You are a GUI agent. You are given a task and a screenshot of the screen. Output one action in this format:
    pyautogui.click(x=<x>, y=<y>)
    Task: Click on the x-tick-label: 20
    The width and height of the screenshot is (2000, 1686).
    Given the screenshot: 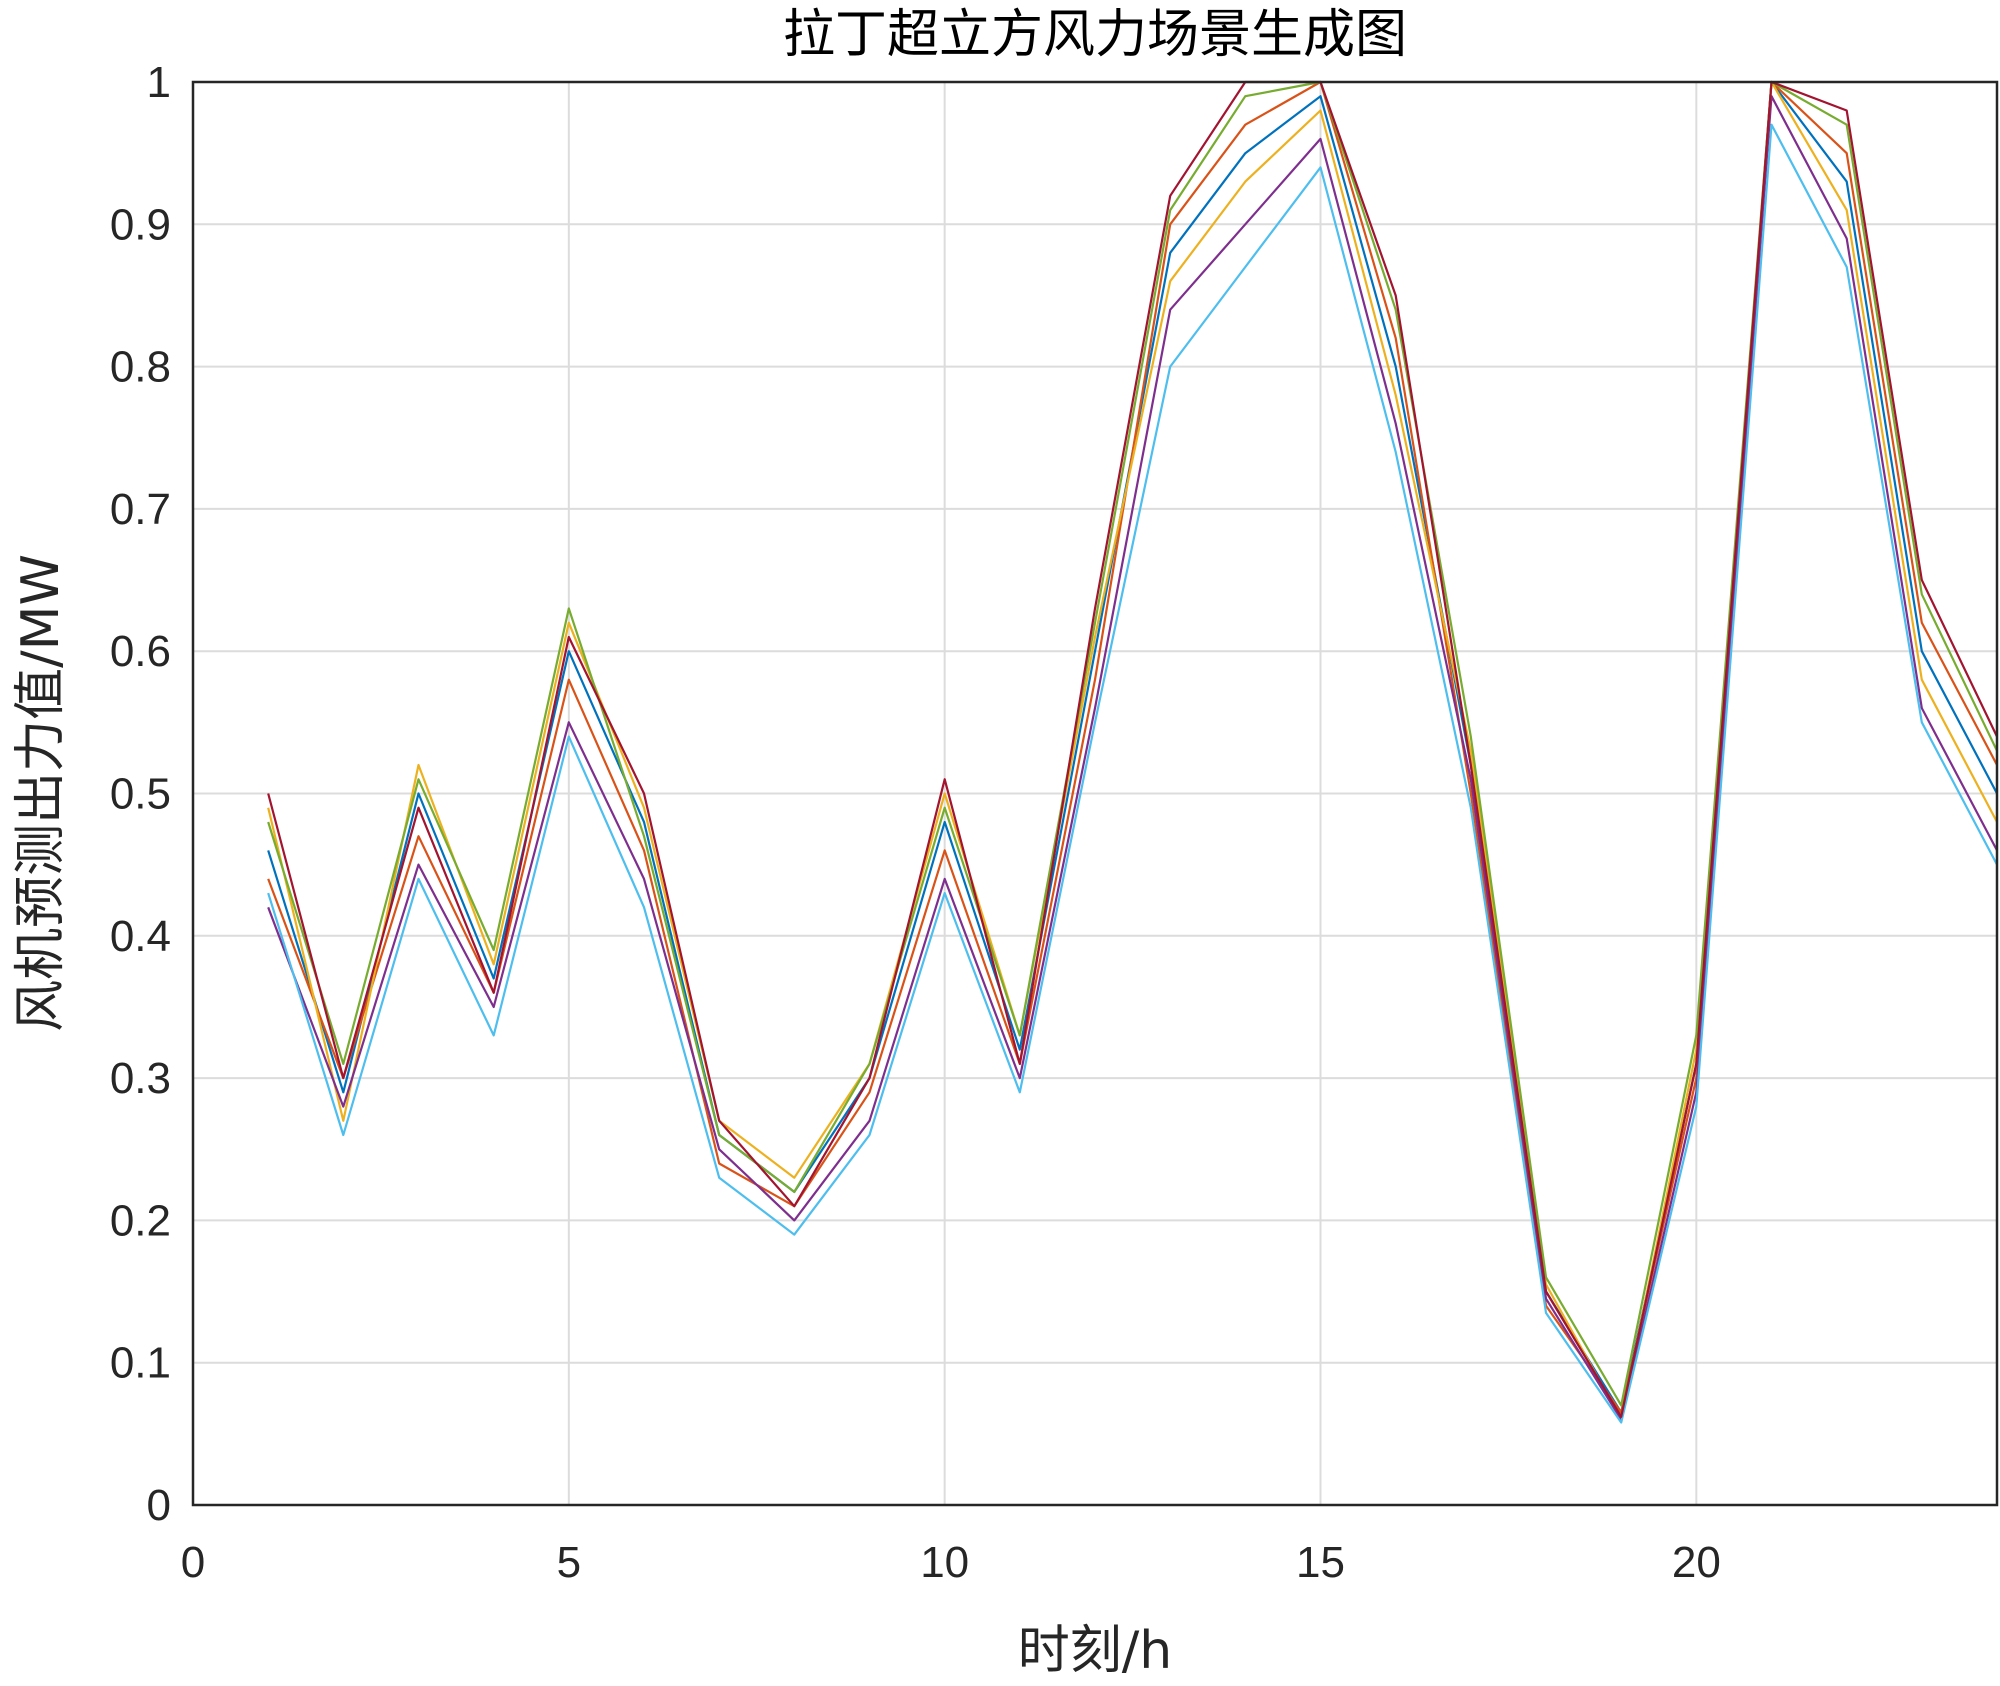 What is the action you would take?
    pyautogui.click(x=1696, y=1562)
    